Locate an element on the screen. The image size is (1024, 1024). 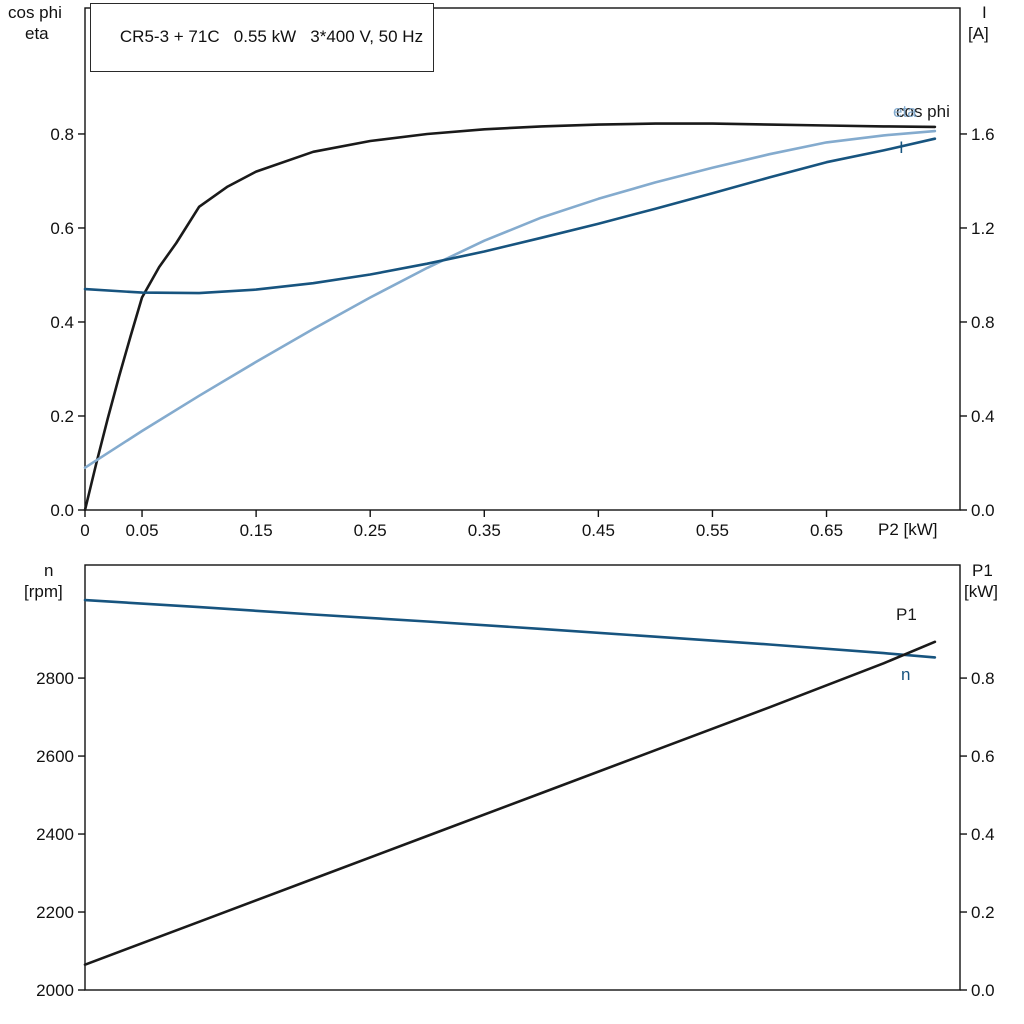
top-left-axis-title-line2: eta is located at coordinates (37, 33).